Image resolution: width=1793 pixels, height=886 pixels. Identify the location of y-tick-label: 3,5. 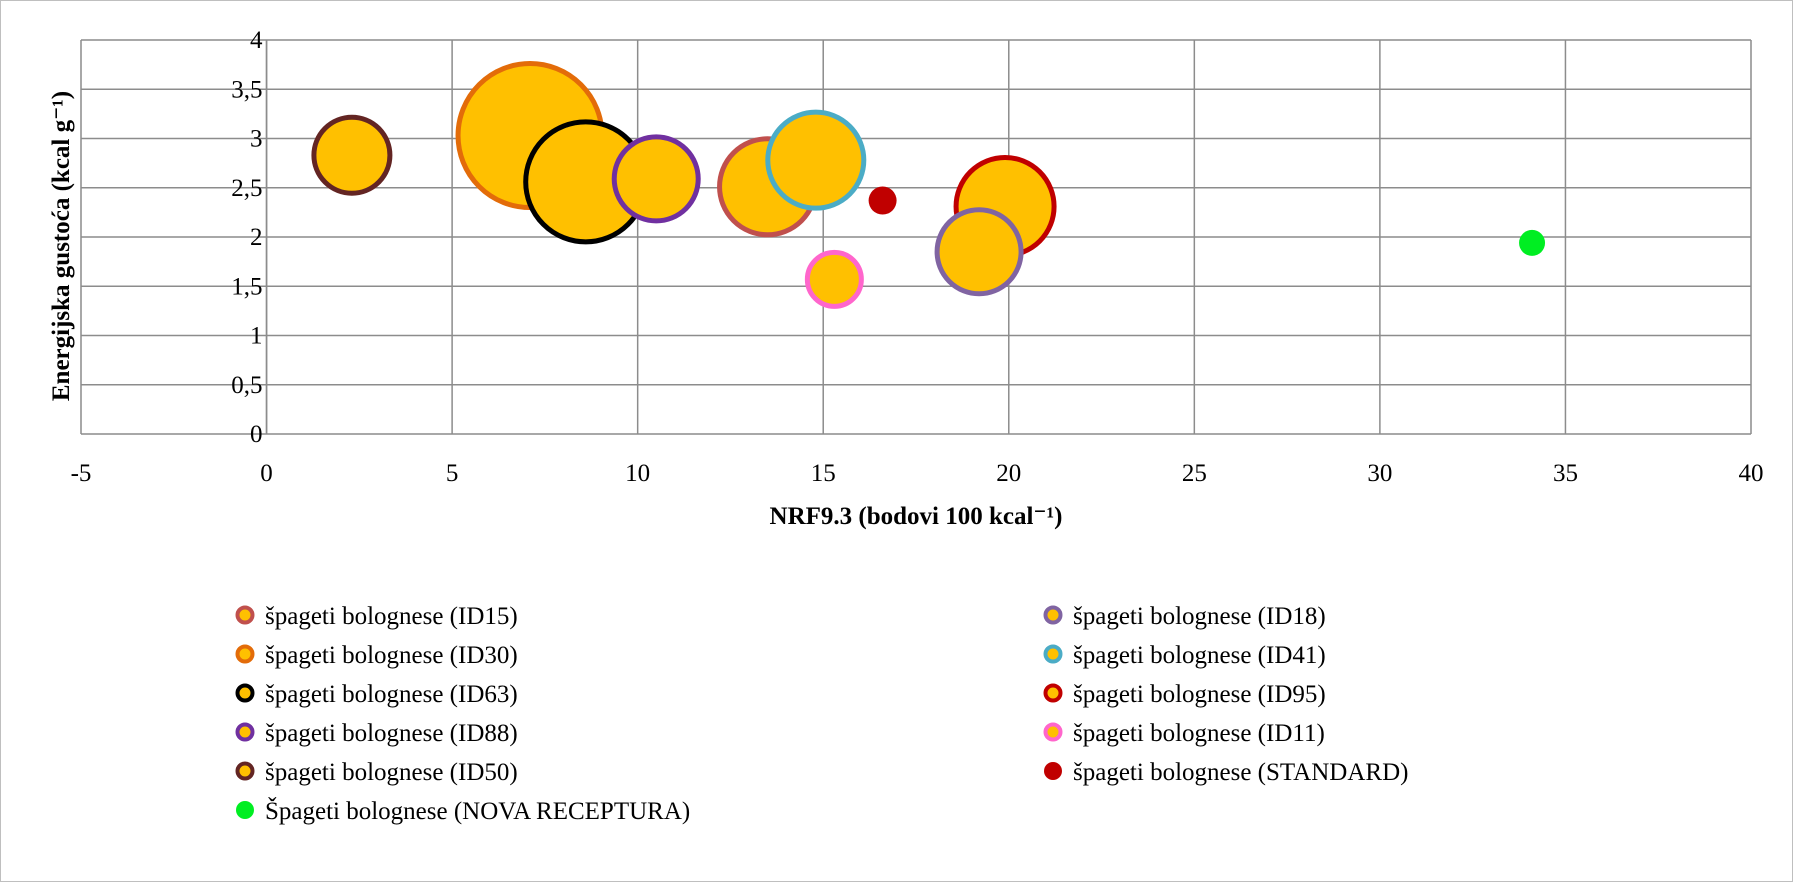
(246, 89).